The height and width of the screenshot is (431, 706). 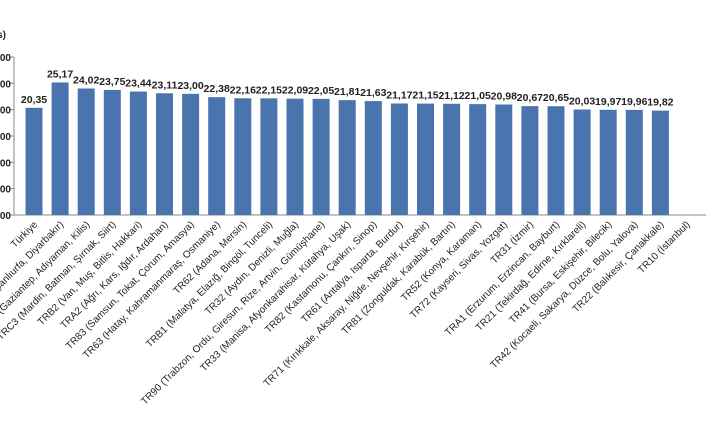 What do you see at coordinates (530, 98) in the screenshot?
I see `value-label: 20,67` at bounding box center [530, 98].